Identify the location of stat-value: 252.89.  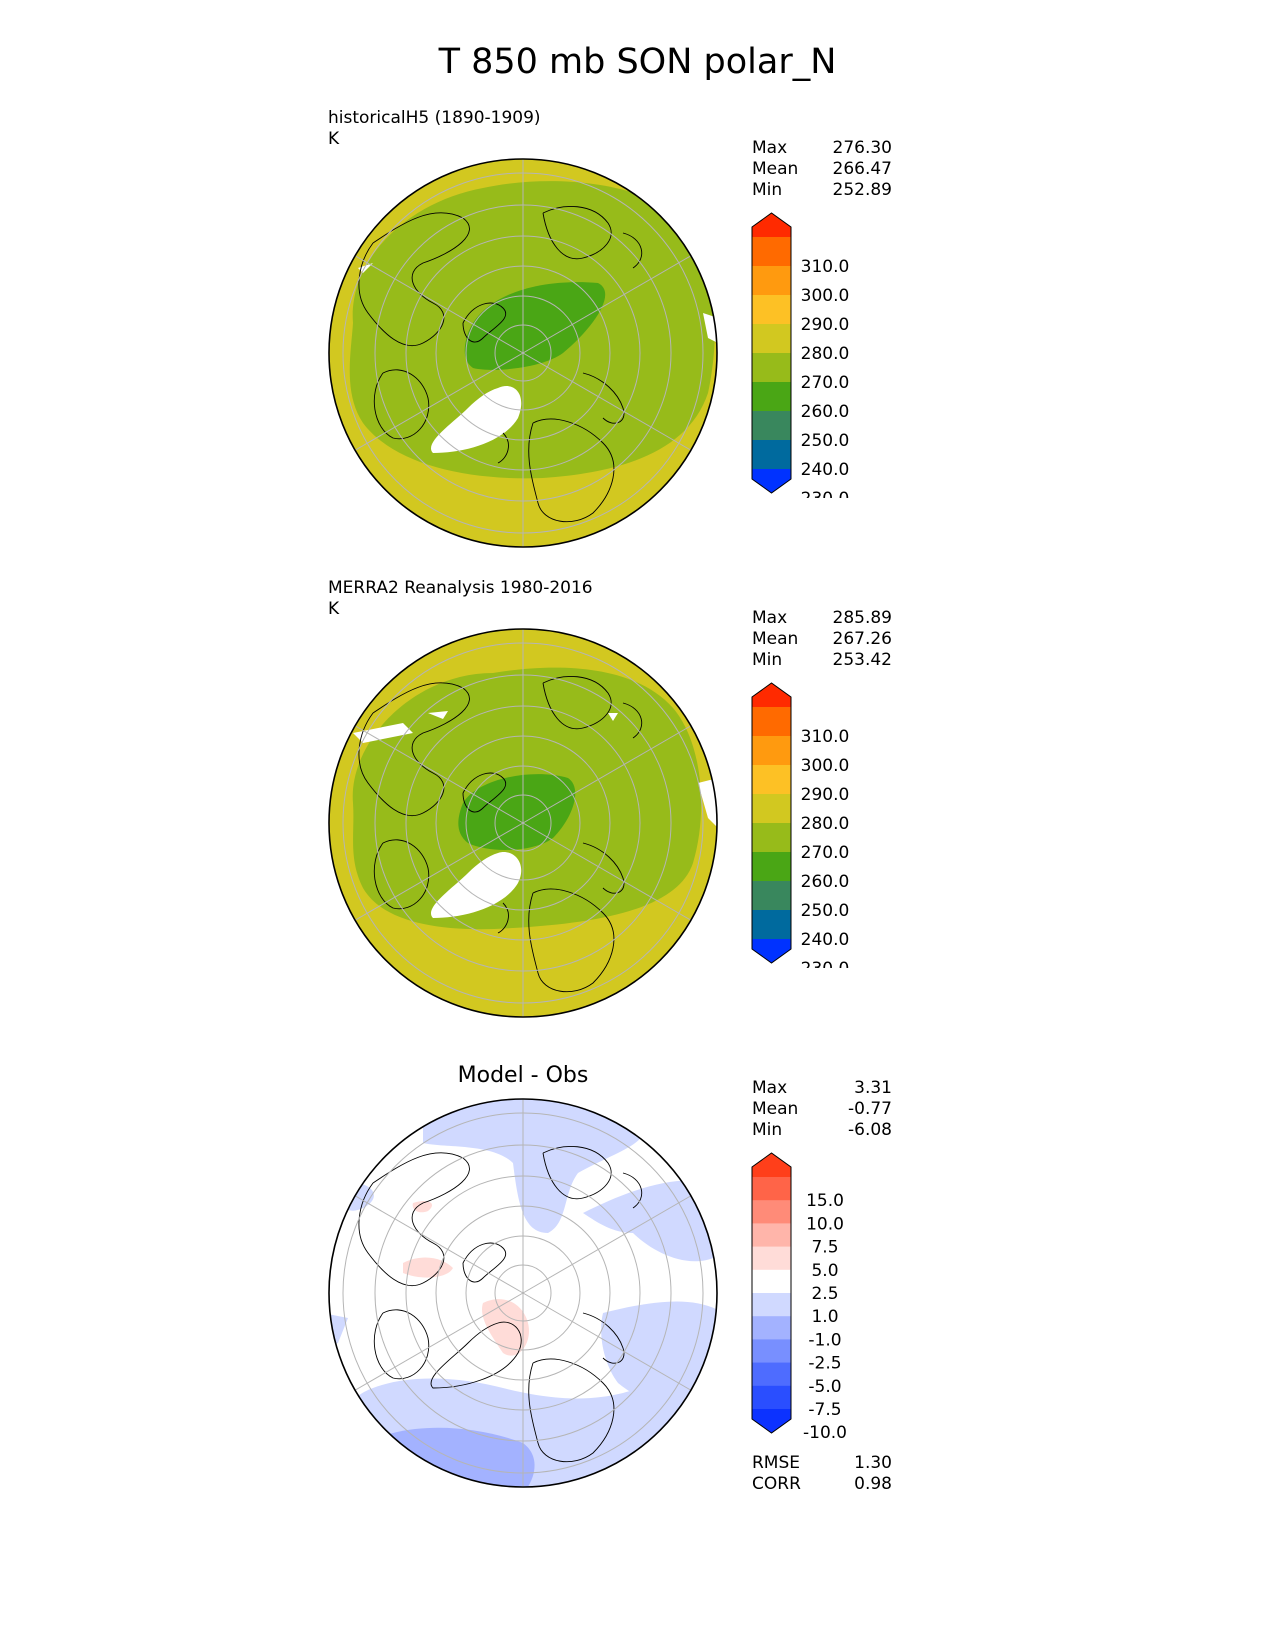
(862, 190).